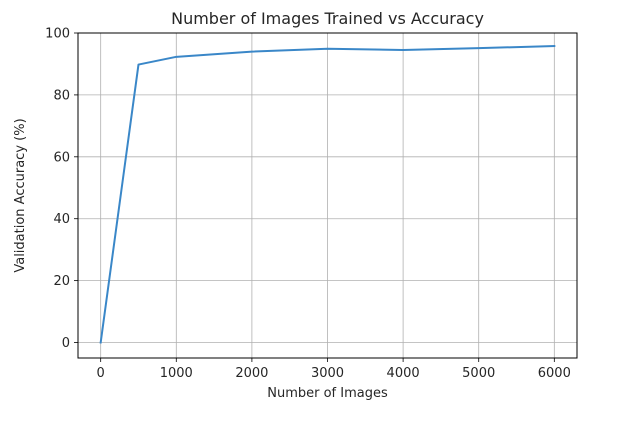 This screenshot has width=625, height=424. What do you see at coordinates (57, 34) in the screenshot?
I see `y-tick-label: 100` at bounding box center [57, 34].